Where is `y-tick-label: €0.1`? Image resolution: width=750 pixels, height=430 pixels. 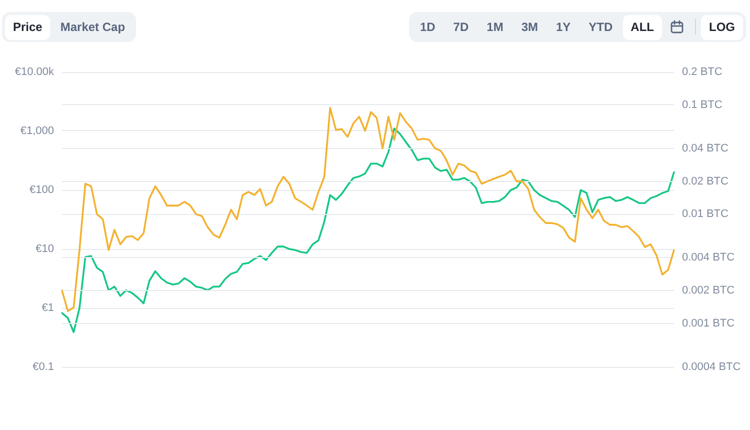
y-tick-label: €0.1 is located at coordinates (43, 367).